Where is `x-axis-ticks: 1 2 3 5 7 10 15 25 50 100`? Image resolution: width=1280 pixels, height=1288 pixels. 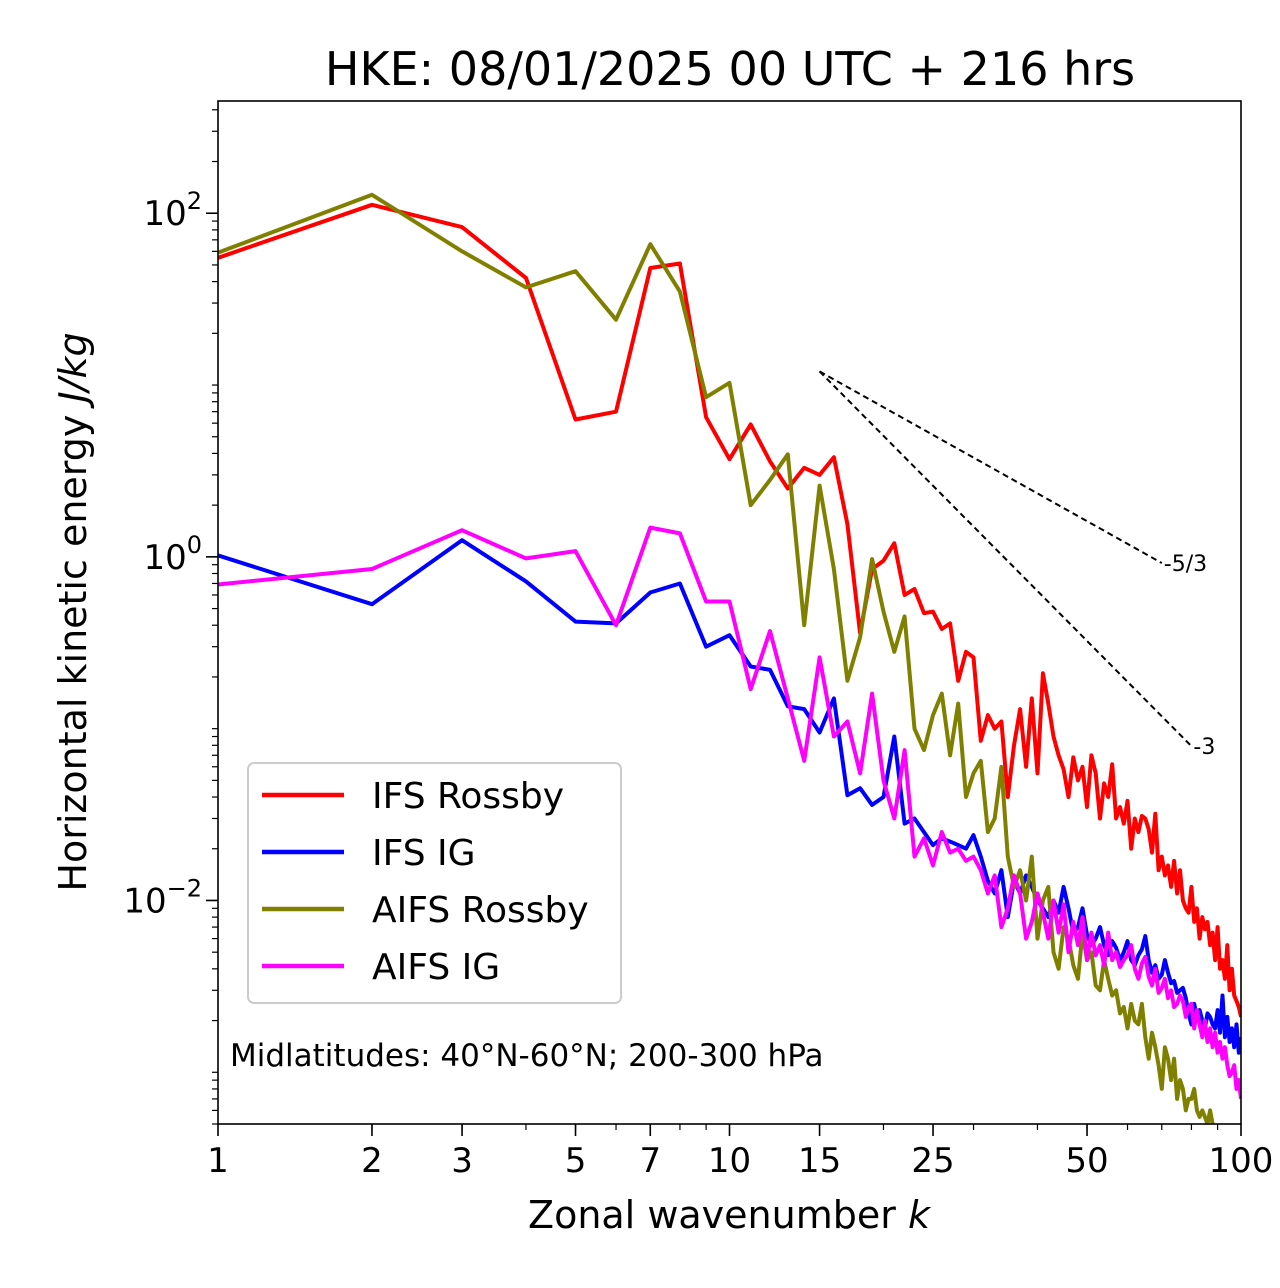 x-axis-ticks: 1 2 3 5 7 10 15 25 50 100 is located at coordinates (740, 1152).